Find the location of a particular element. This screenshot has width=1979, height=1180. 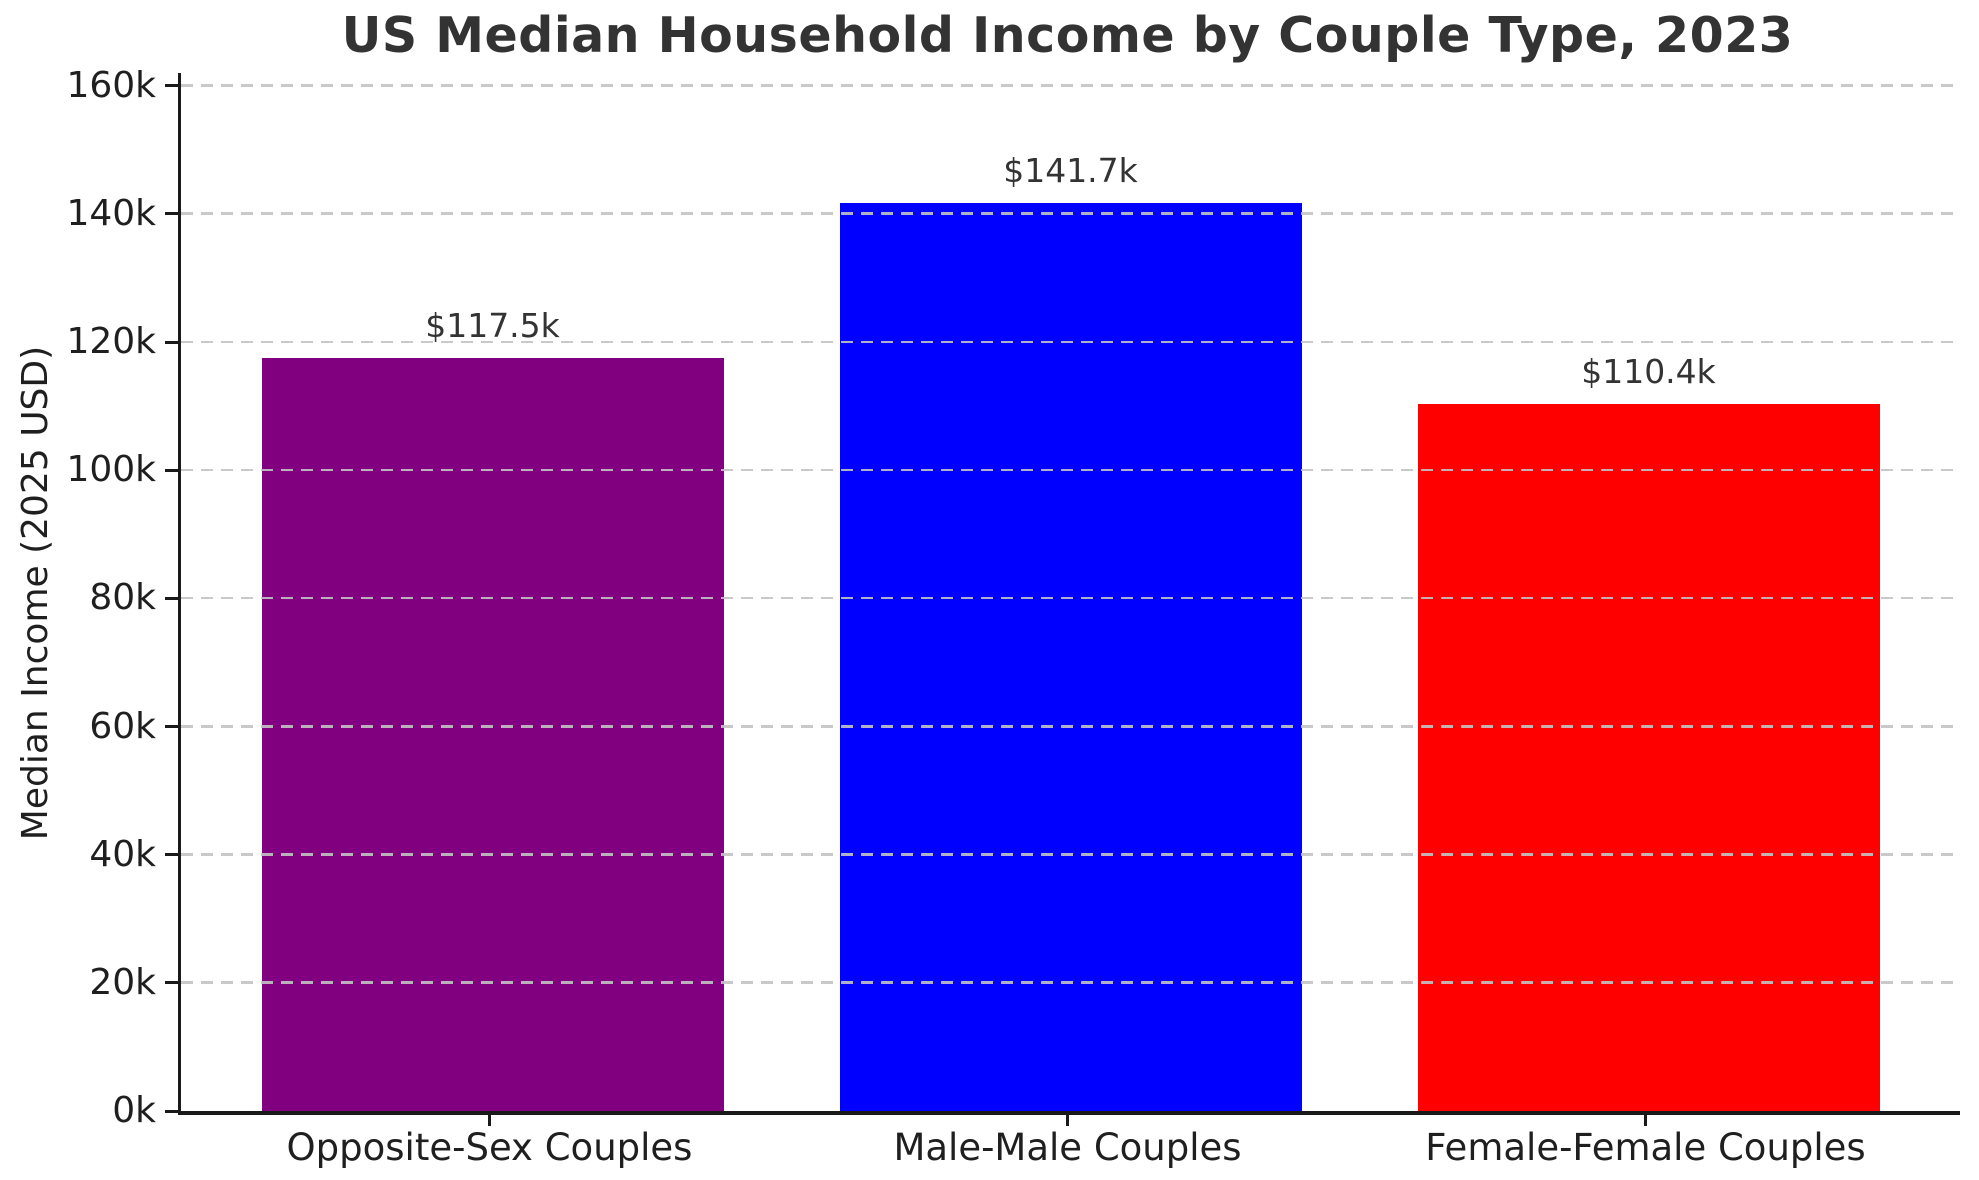

gridline-80k is located at coordinates (1070, 598).